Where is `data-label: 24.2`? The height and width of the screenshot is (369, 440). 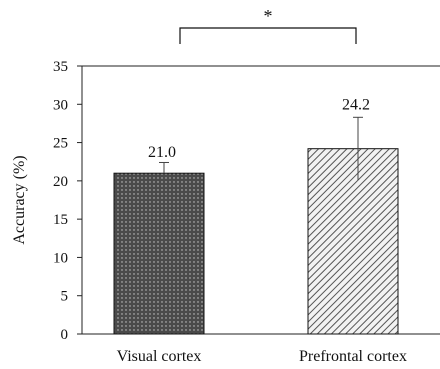 data-label: 24.2 is located at coordinates (356, 104).